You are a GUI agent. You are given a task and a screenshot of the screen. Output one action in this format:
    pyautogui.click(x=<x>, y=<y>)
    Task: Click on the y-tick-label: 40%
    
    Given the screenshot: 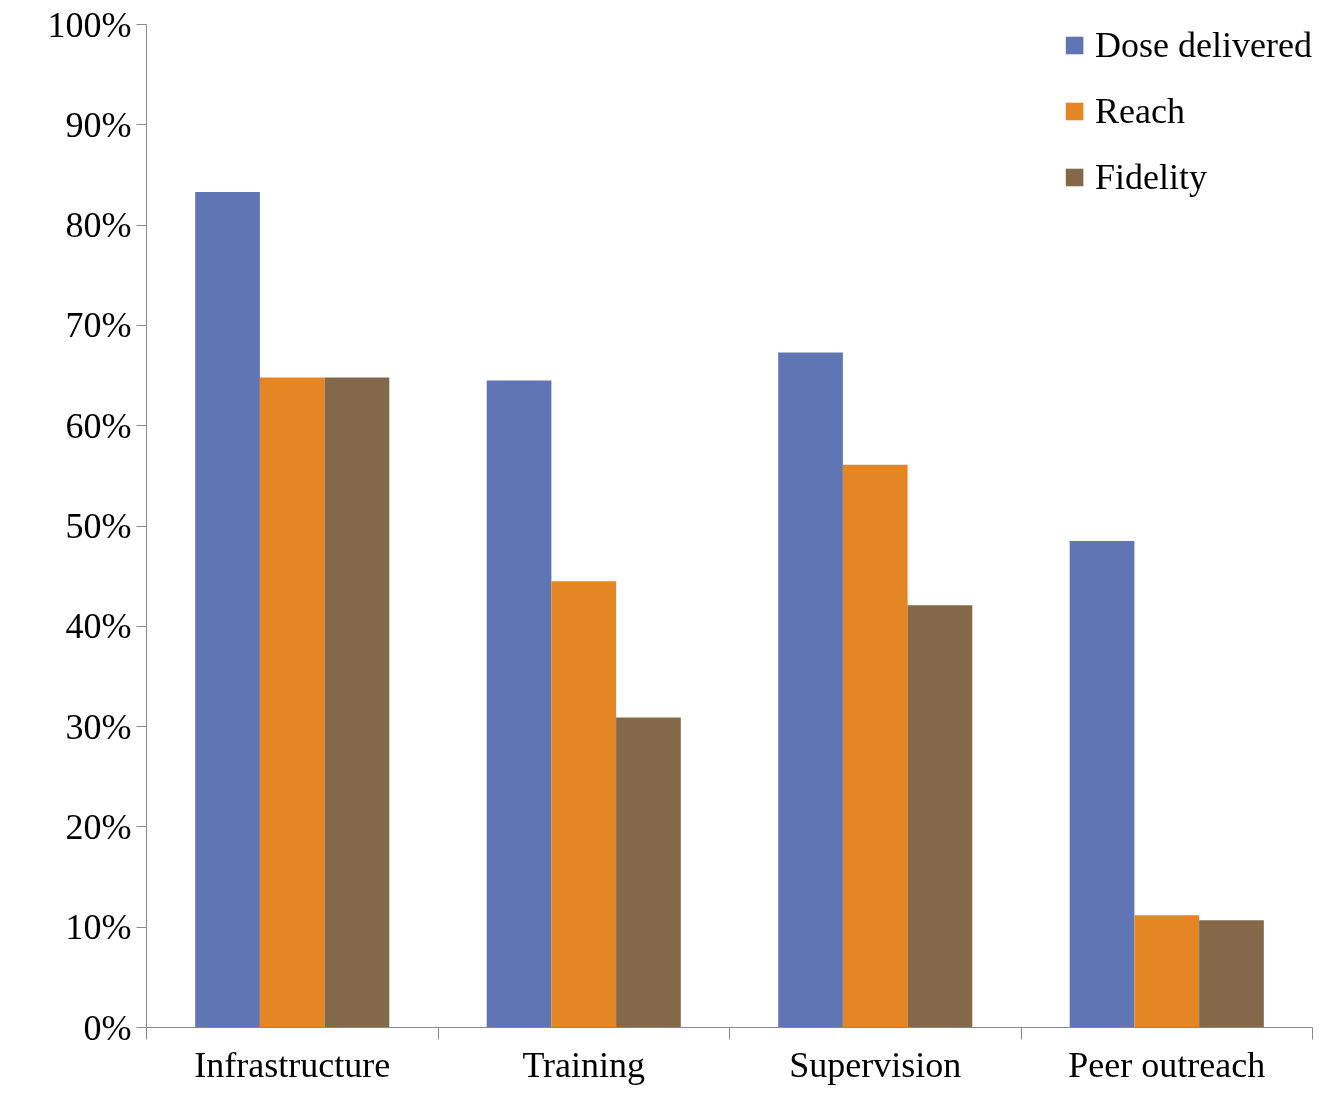 What is the action you would take?
    pyautogui.click(x=98, y=626)
    